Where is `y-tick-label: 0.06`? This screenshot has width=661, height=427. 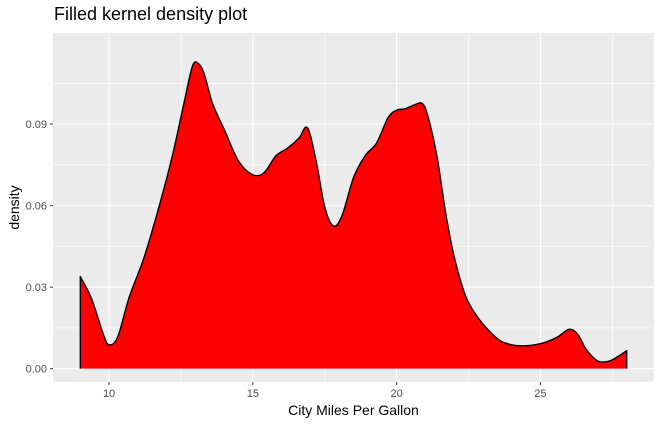
y-tick-label: 0.06 is located at coordinates (36, 207).